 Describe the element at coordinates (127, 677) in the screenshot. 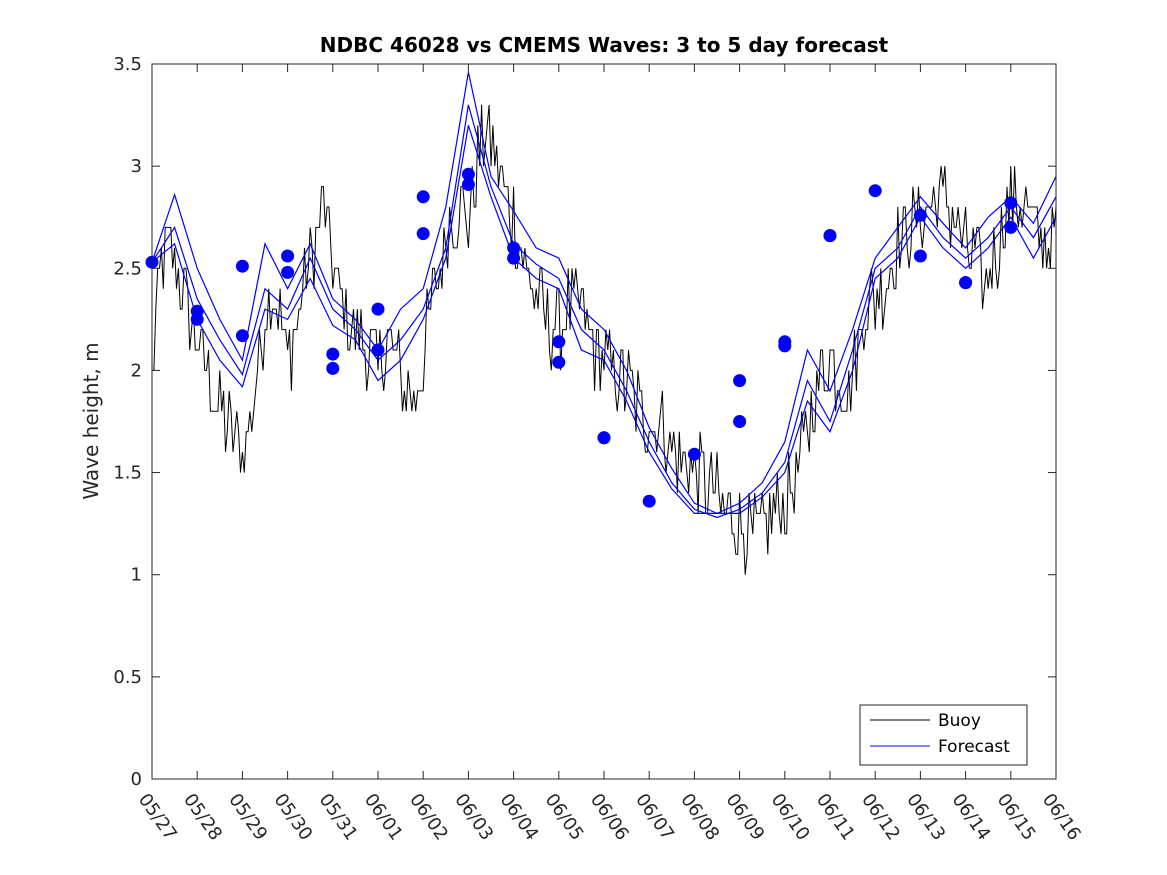

I see `y-tick-label: 0.5` at that location.